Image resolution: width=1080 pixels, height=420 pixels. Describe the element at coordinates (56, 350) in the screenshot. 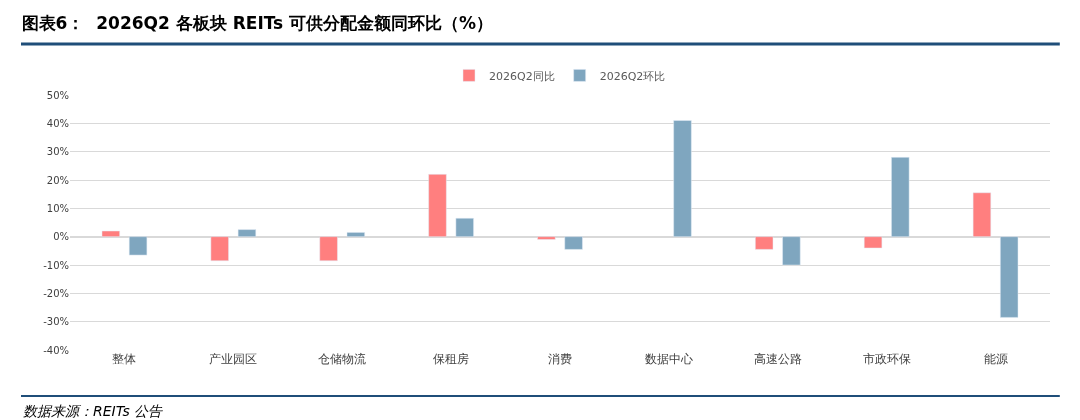

I see `y-tick-label: -40%` at that location.